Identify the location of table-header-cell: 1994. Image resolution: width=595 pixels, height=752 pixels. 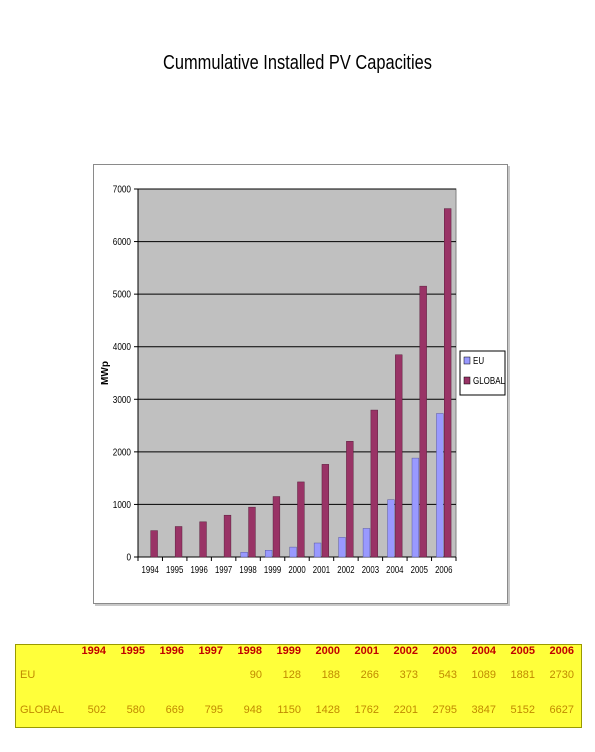
(93, 651).